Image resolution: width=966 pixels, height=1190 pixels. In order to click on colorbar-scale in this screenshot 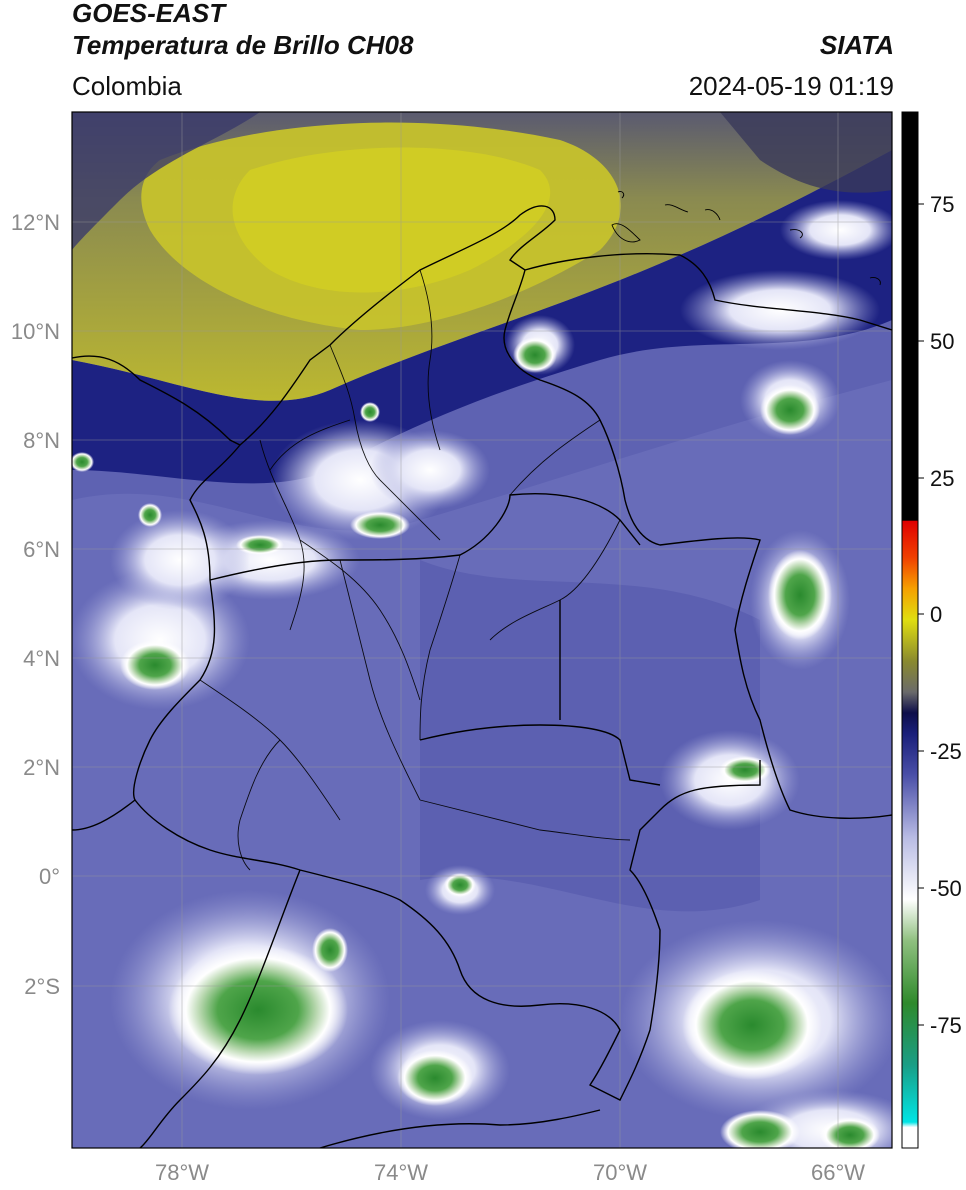, I will do `click(910, 630)`.